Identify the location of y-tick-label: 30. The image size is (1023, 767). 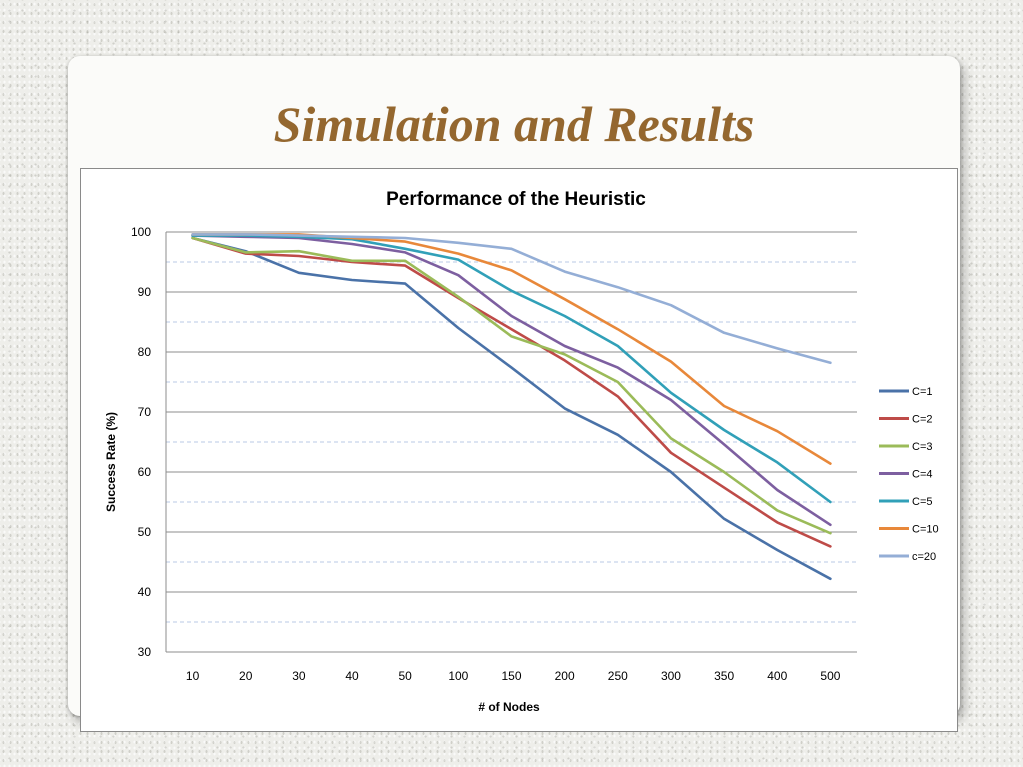
(145, 652).